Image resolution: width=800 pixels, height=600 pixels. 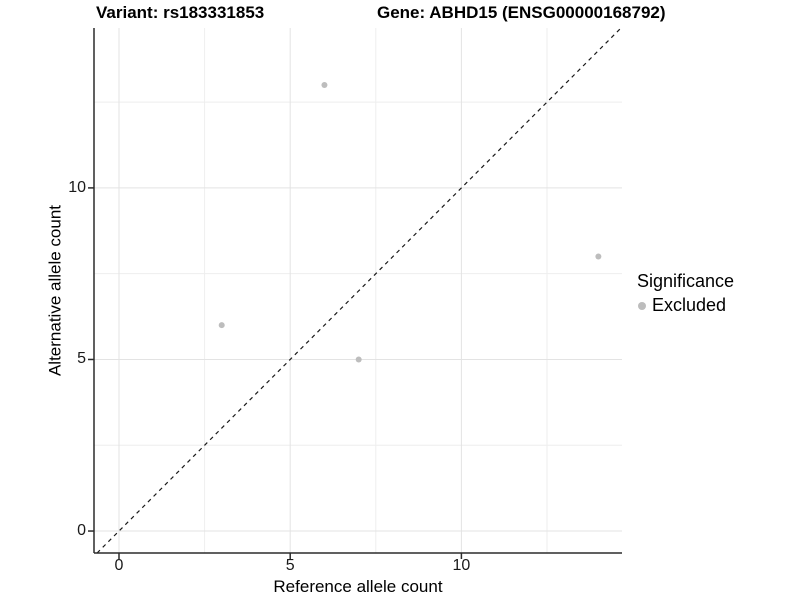 What do you see at coordinates (521, 12) in the screenshot?
I see `plot-title-gene: Gene: ABHD15 (ENSG00000168792)` at bounding box center [521, 12].